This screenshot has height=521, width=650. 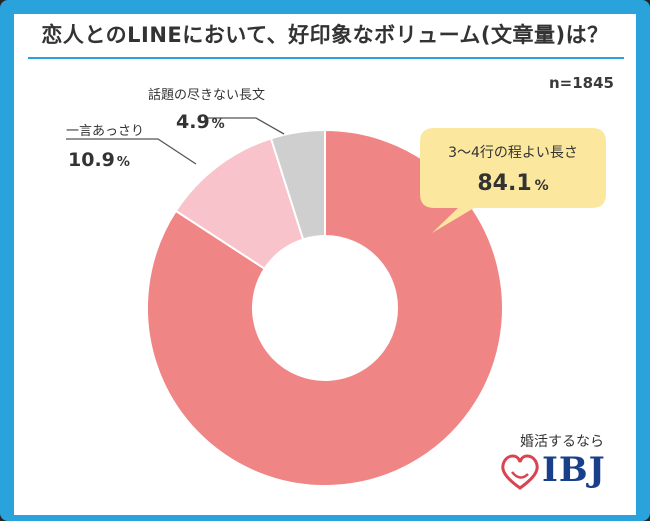 I want to click on logo-heart-icon, so click(x=520, y=472).